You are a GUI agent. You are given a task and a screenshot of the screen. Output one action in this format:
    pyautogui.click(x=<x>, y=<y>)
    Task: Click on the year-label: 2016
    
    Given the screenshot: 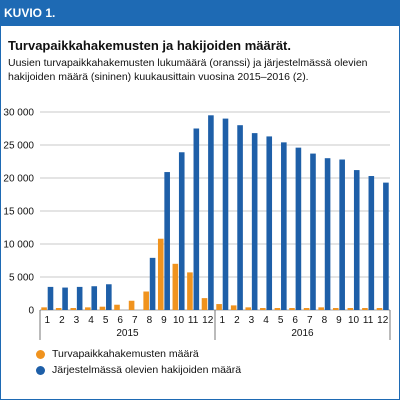 What is the action you would take?
    pyautogui.click(x=302, y=333)
    